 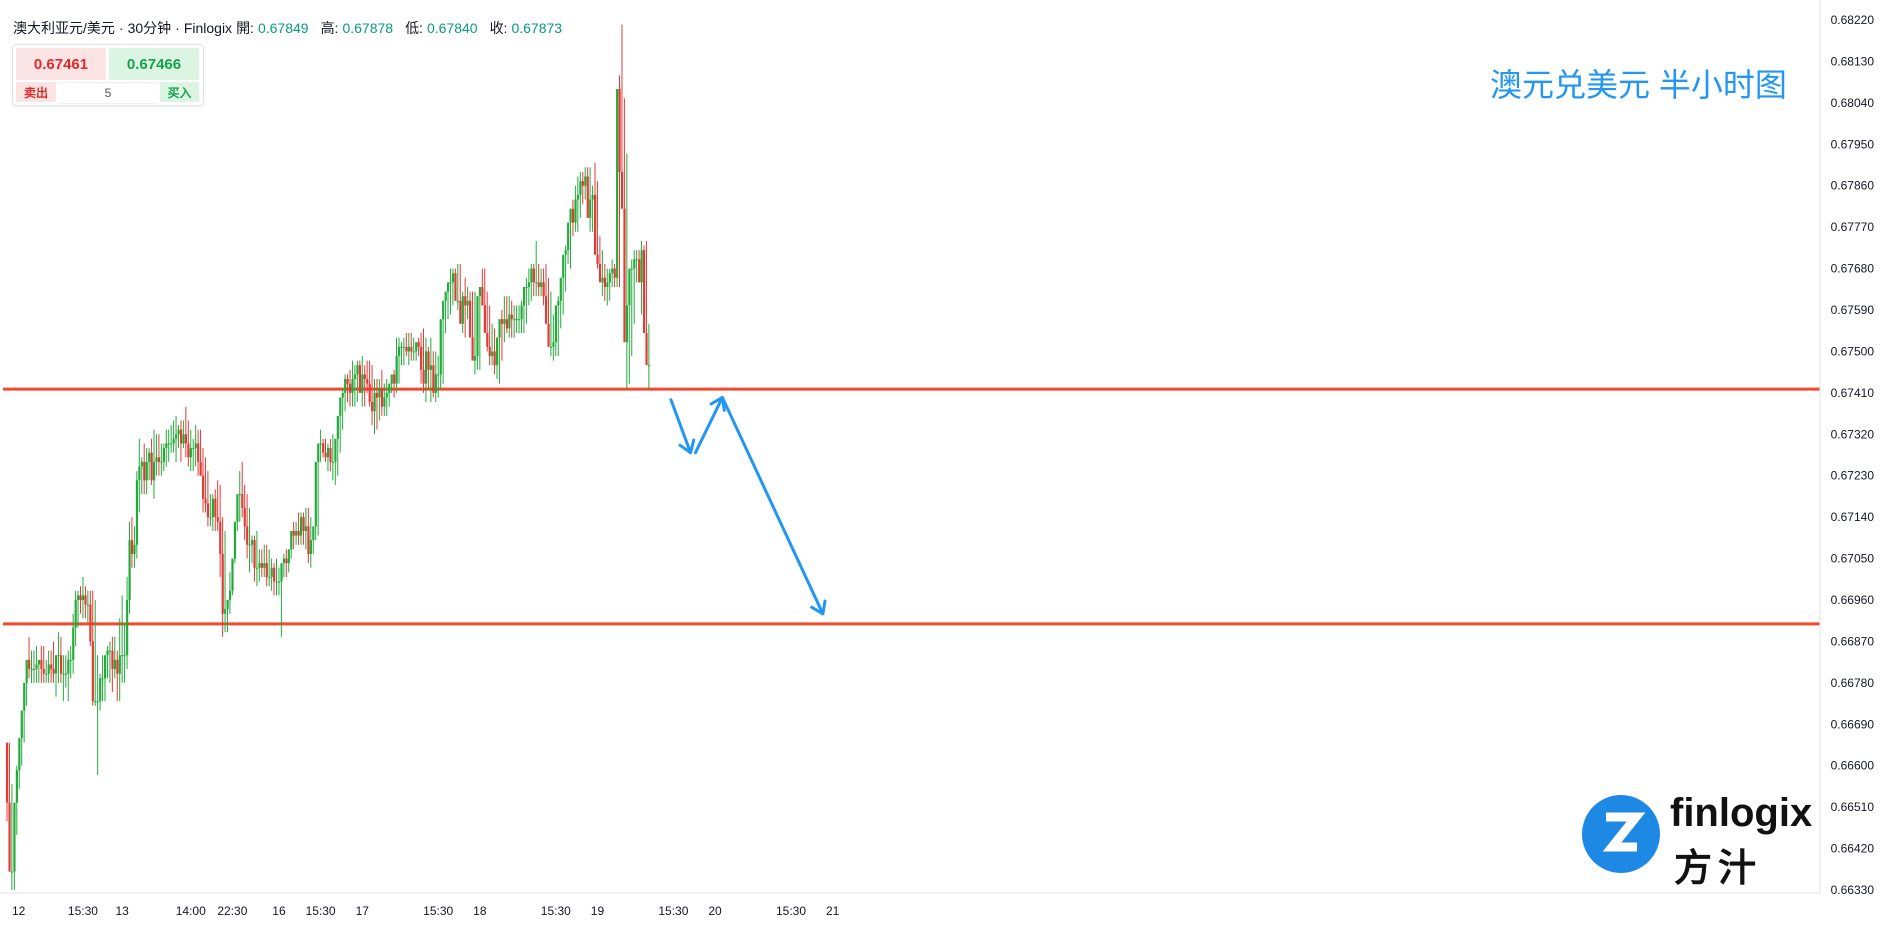 What do you see at coordinates (36, 92) in the screenshot?
I see `sell-button: 卖出` at bounding box center [36, 92].